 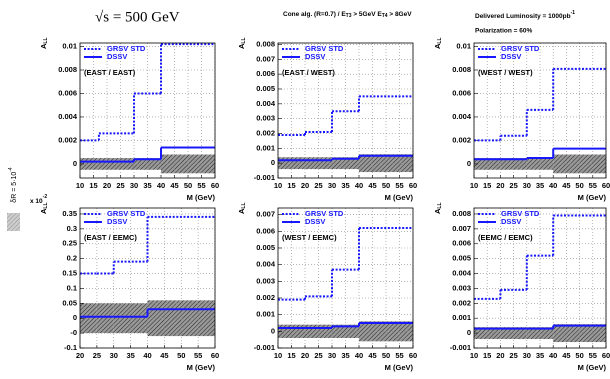 What do you see at coordinates (69, 213) in the screenshot?
I see `y-tick-label: 0.35` at bounding box center [69, 213].